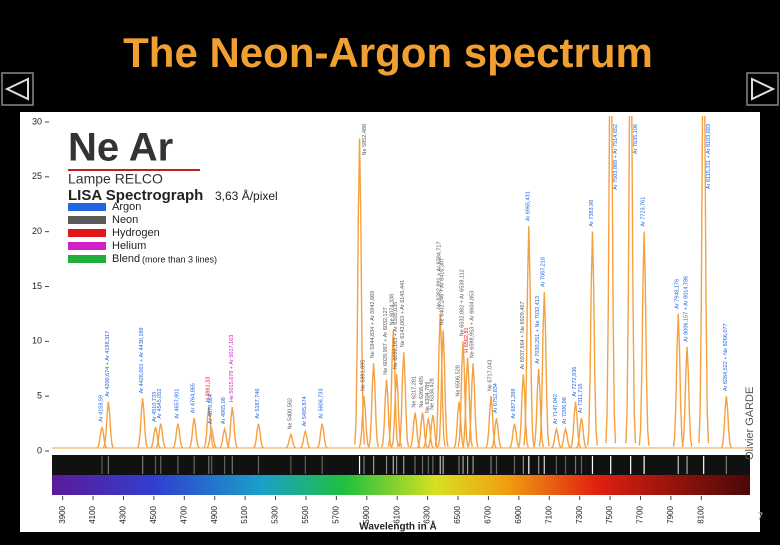  What do you see at coordinates (208, 389) in the screenshot?
I see `peak-label: H 4861,33` at bounding box center [208, 389].